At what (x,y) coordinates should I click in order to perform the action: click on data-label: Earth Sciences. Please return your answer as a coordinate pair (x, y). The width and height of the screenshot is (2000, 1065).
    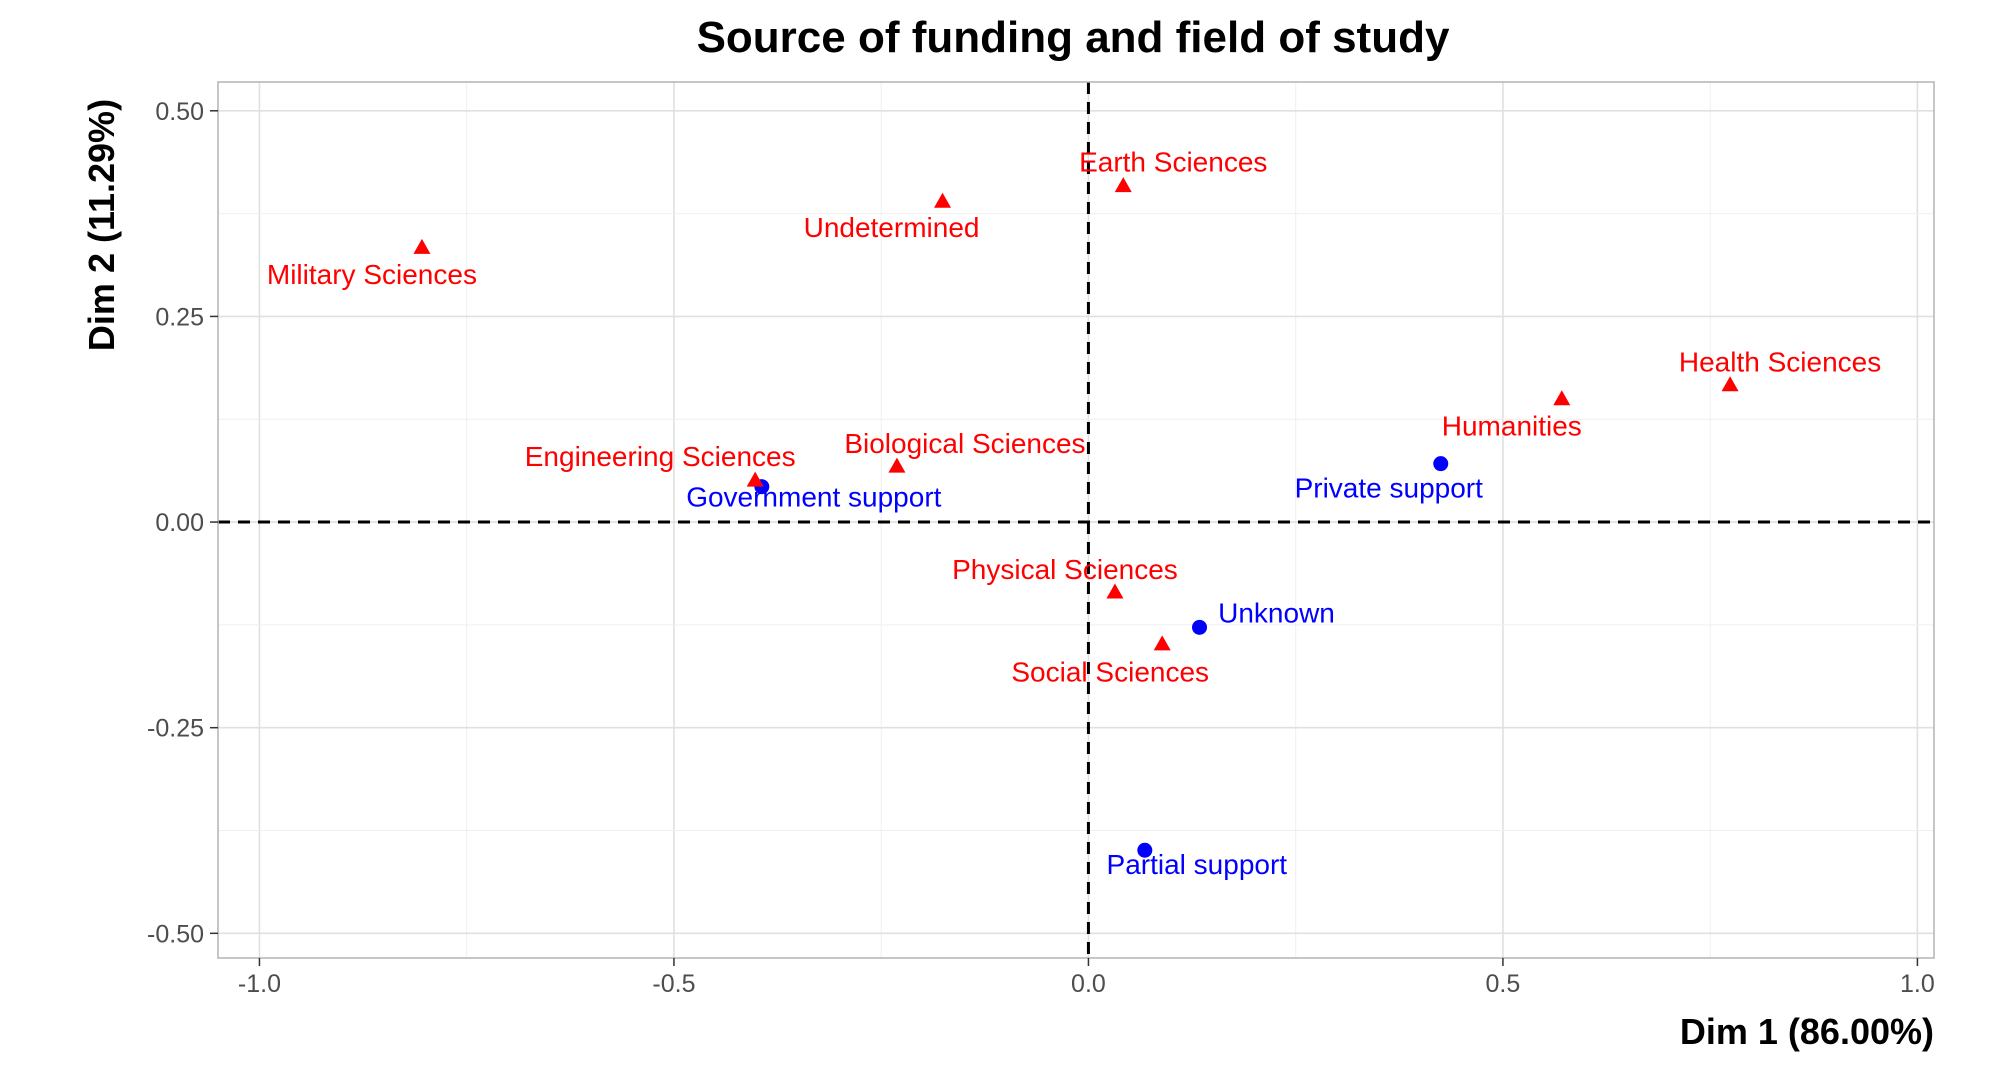
    Looking at the image, I should click on (1173, 161).